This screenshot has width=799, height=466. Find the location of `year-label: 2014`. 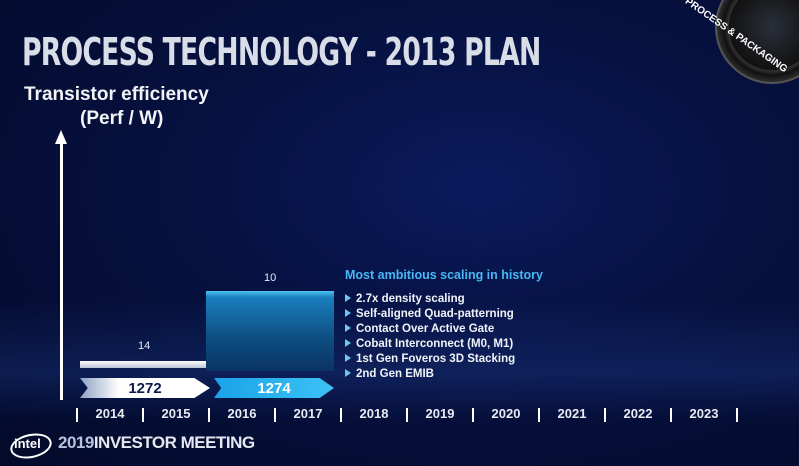

year-label: 2014 is located at coordinates (110, 413).